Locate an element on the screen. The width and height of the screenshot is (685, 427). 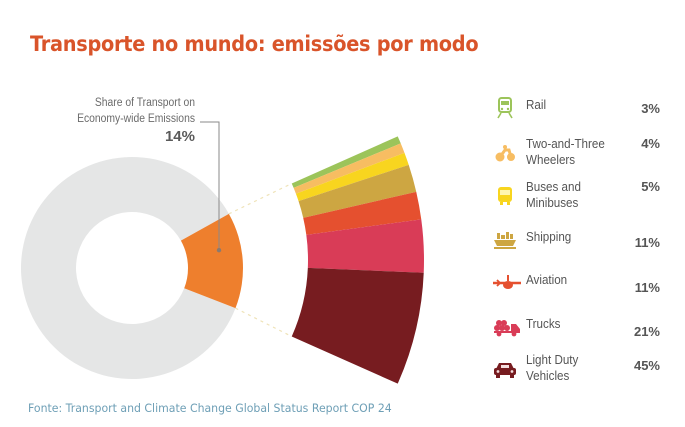
legend-item: Light Duty Vehicles 45% is located at coordinates (580, 370).